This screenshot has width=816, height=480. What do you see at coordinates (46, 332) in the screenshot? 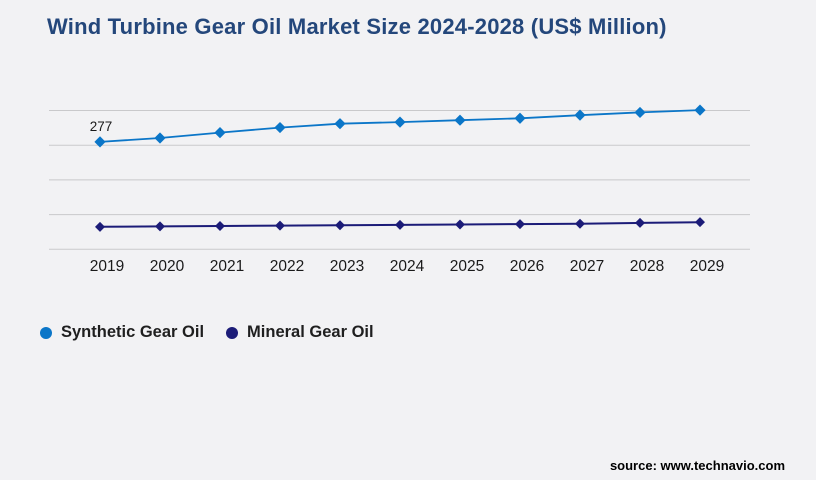
I see `synthetic-gear-oil-legend-dot-icon` at bounding box center [46, 332].